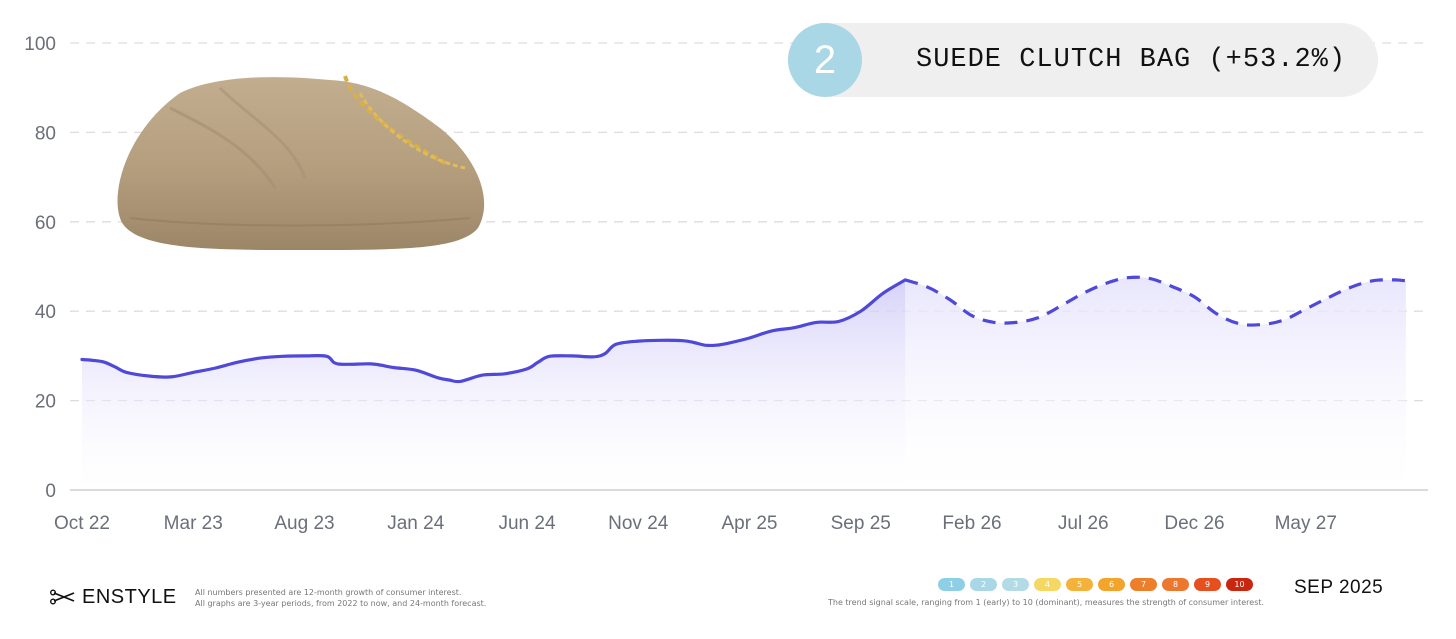 The image size is (1456, 639). Describe the element at coordinates (45, 223) in the screenshot. I see `y-tick-label: 60` at that location.